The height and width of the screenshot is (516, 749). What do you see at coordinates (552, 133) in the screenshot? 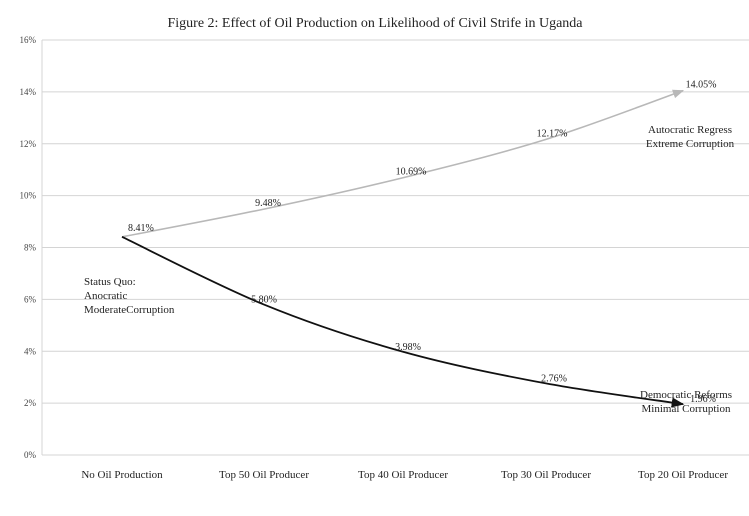
I see `data-label: 12.17%` at bounding box center [552, 133].